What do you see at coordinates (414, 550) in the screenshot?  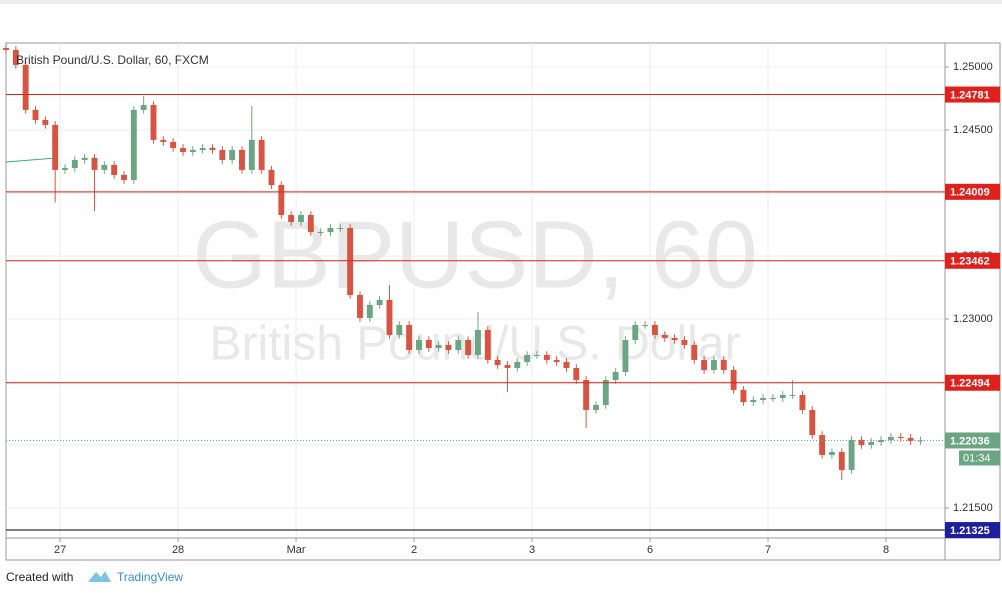 I see `x-tick-label: 2` at bounding box center [414, 550].